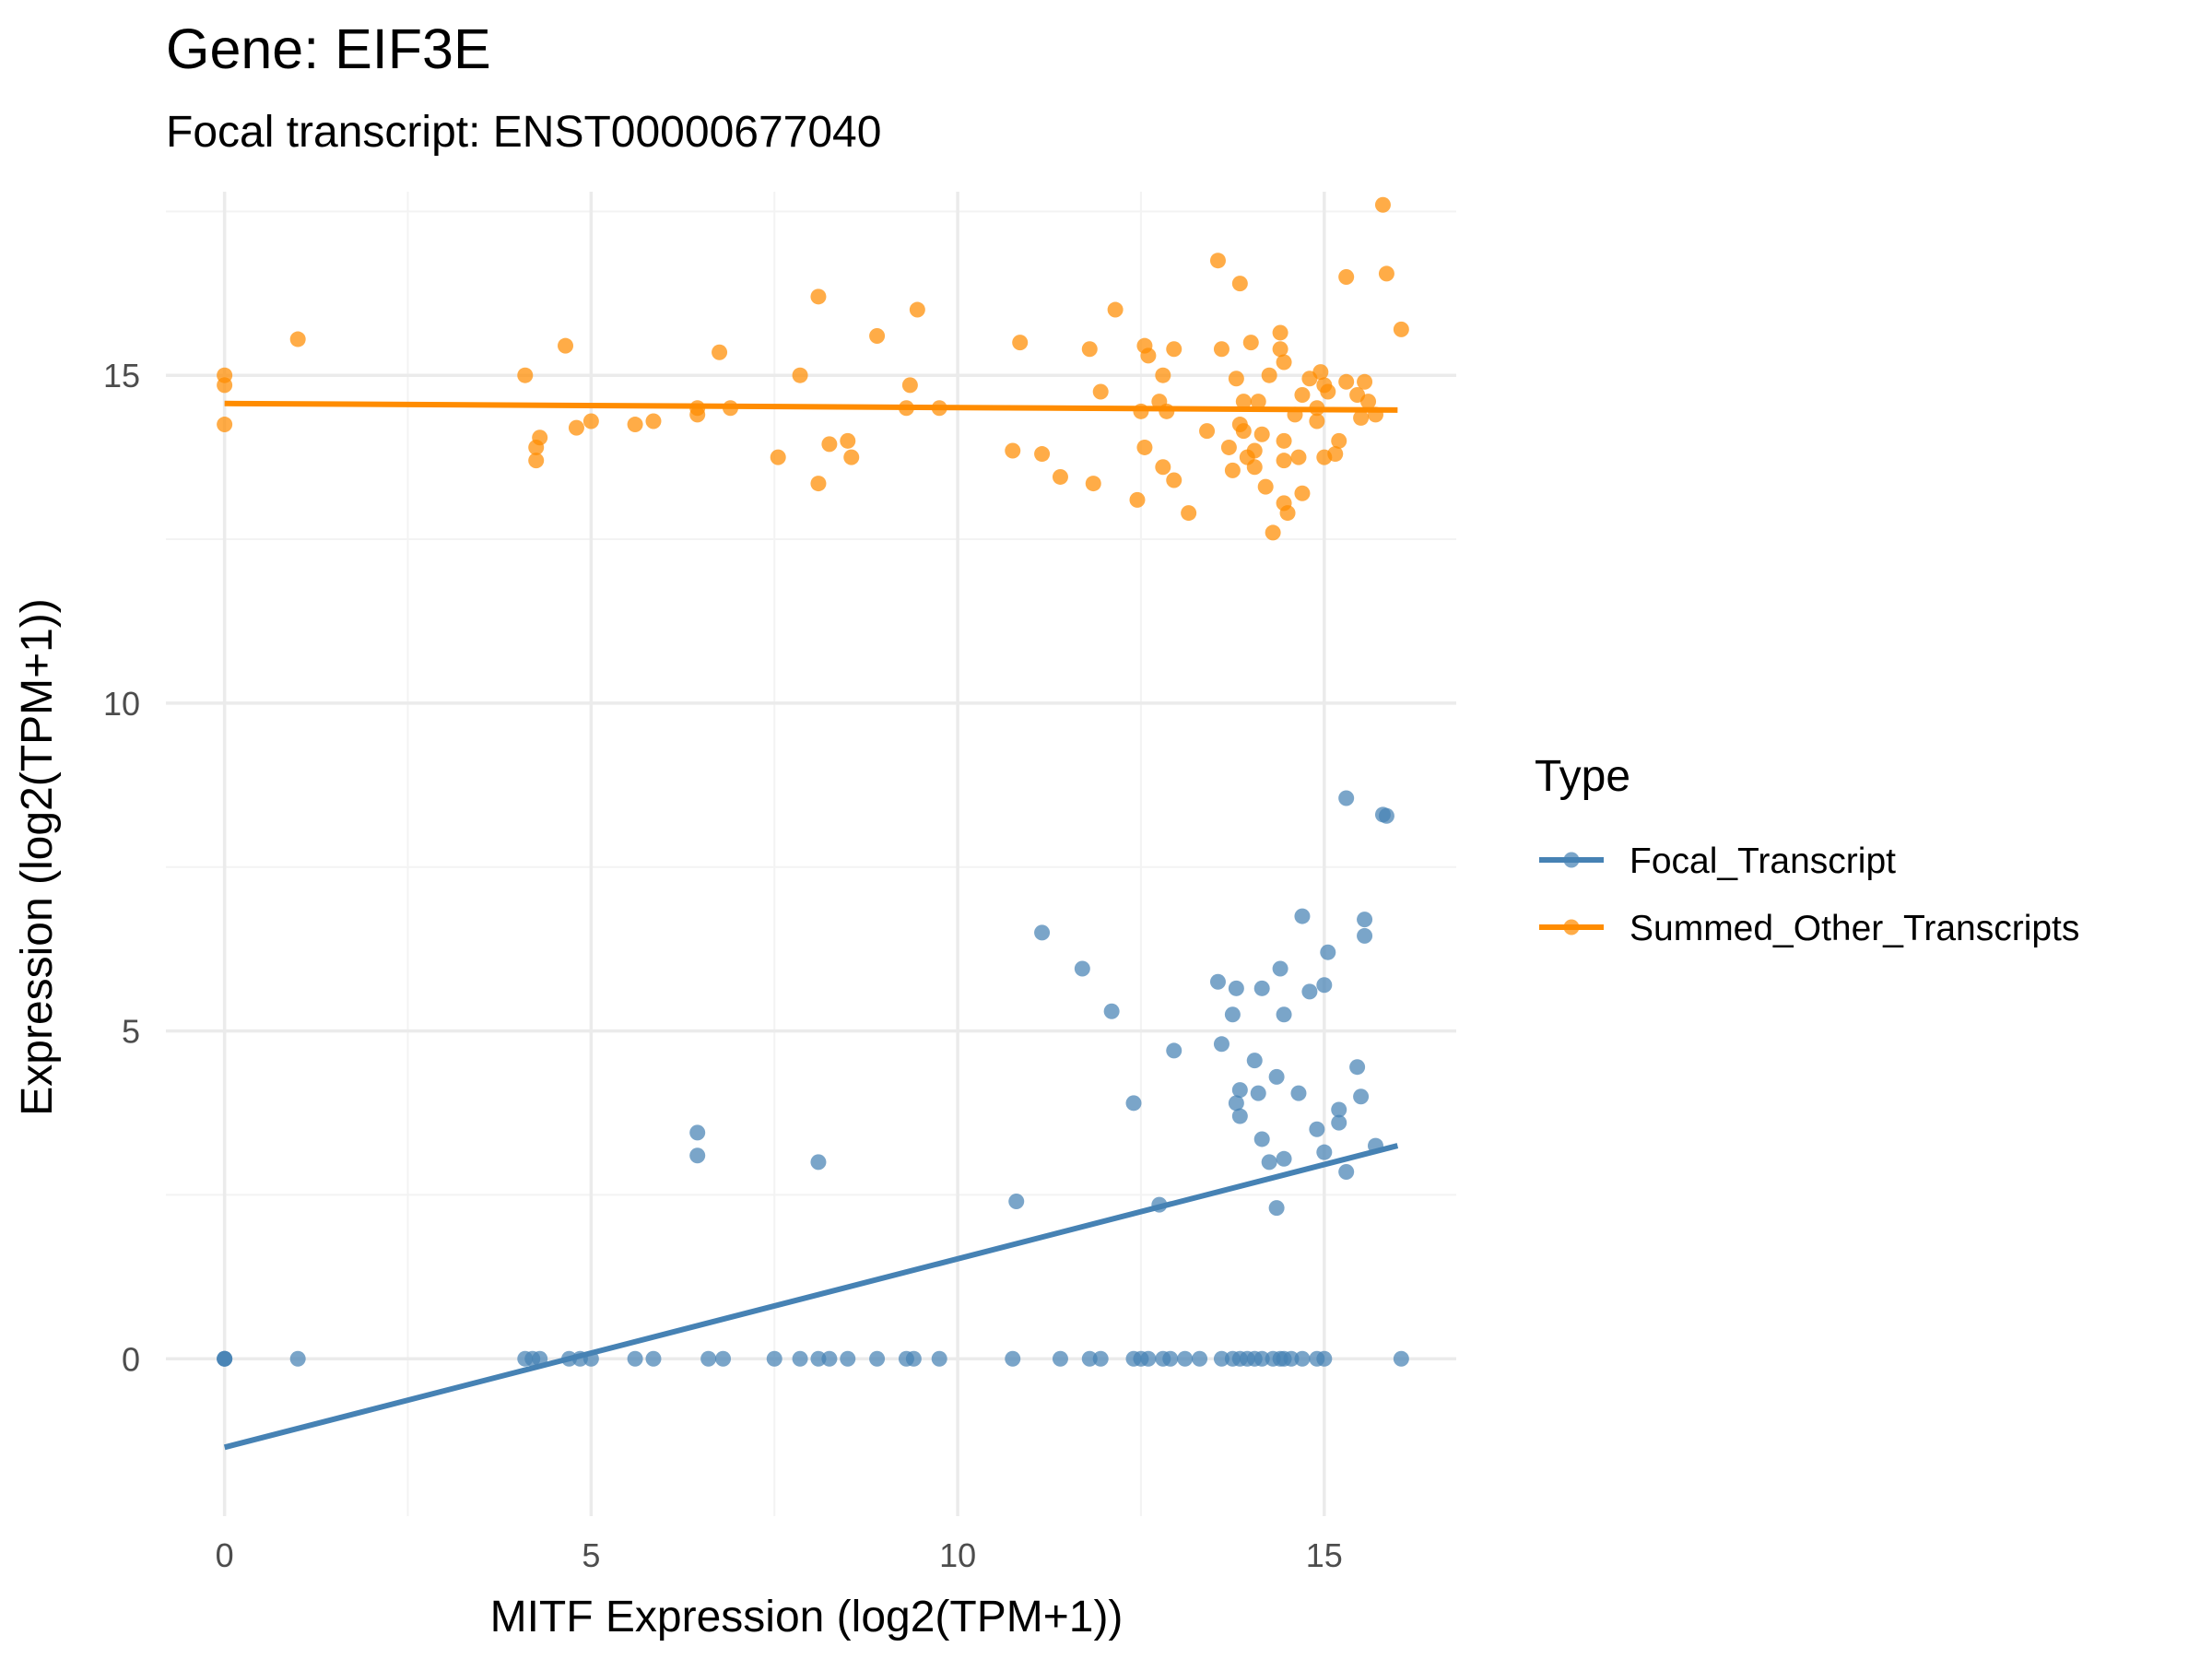 This screenshot has height=1659, width=2212. I want to click on y-tick-label: 0, so click(131, 1359).